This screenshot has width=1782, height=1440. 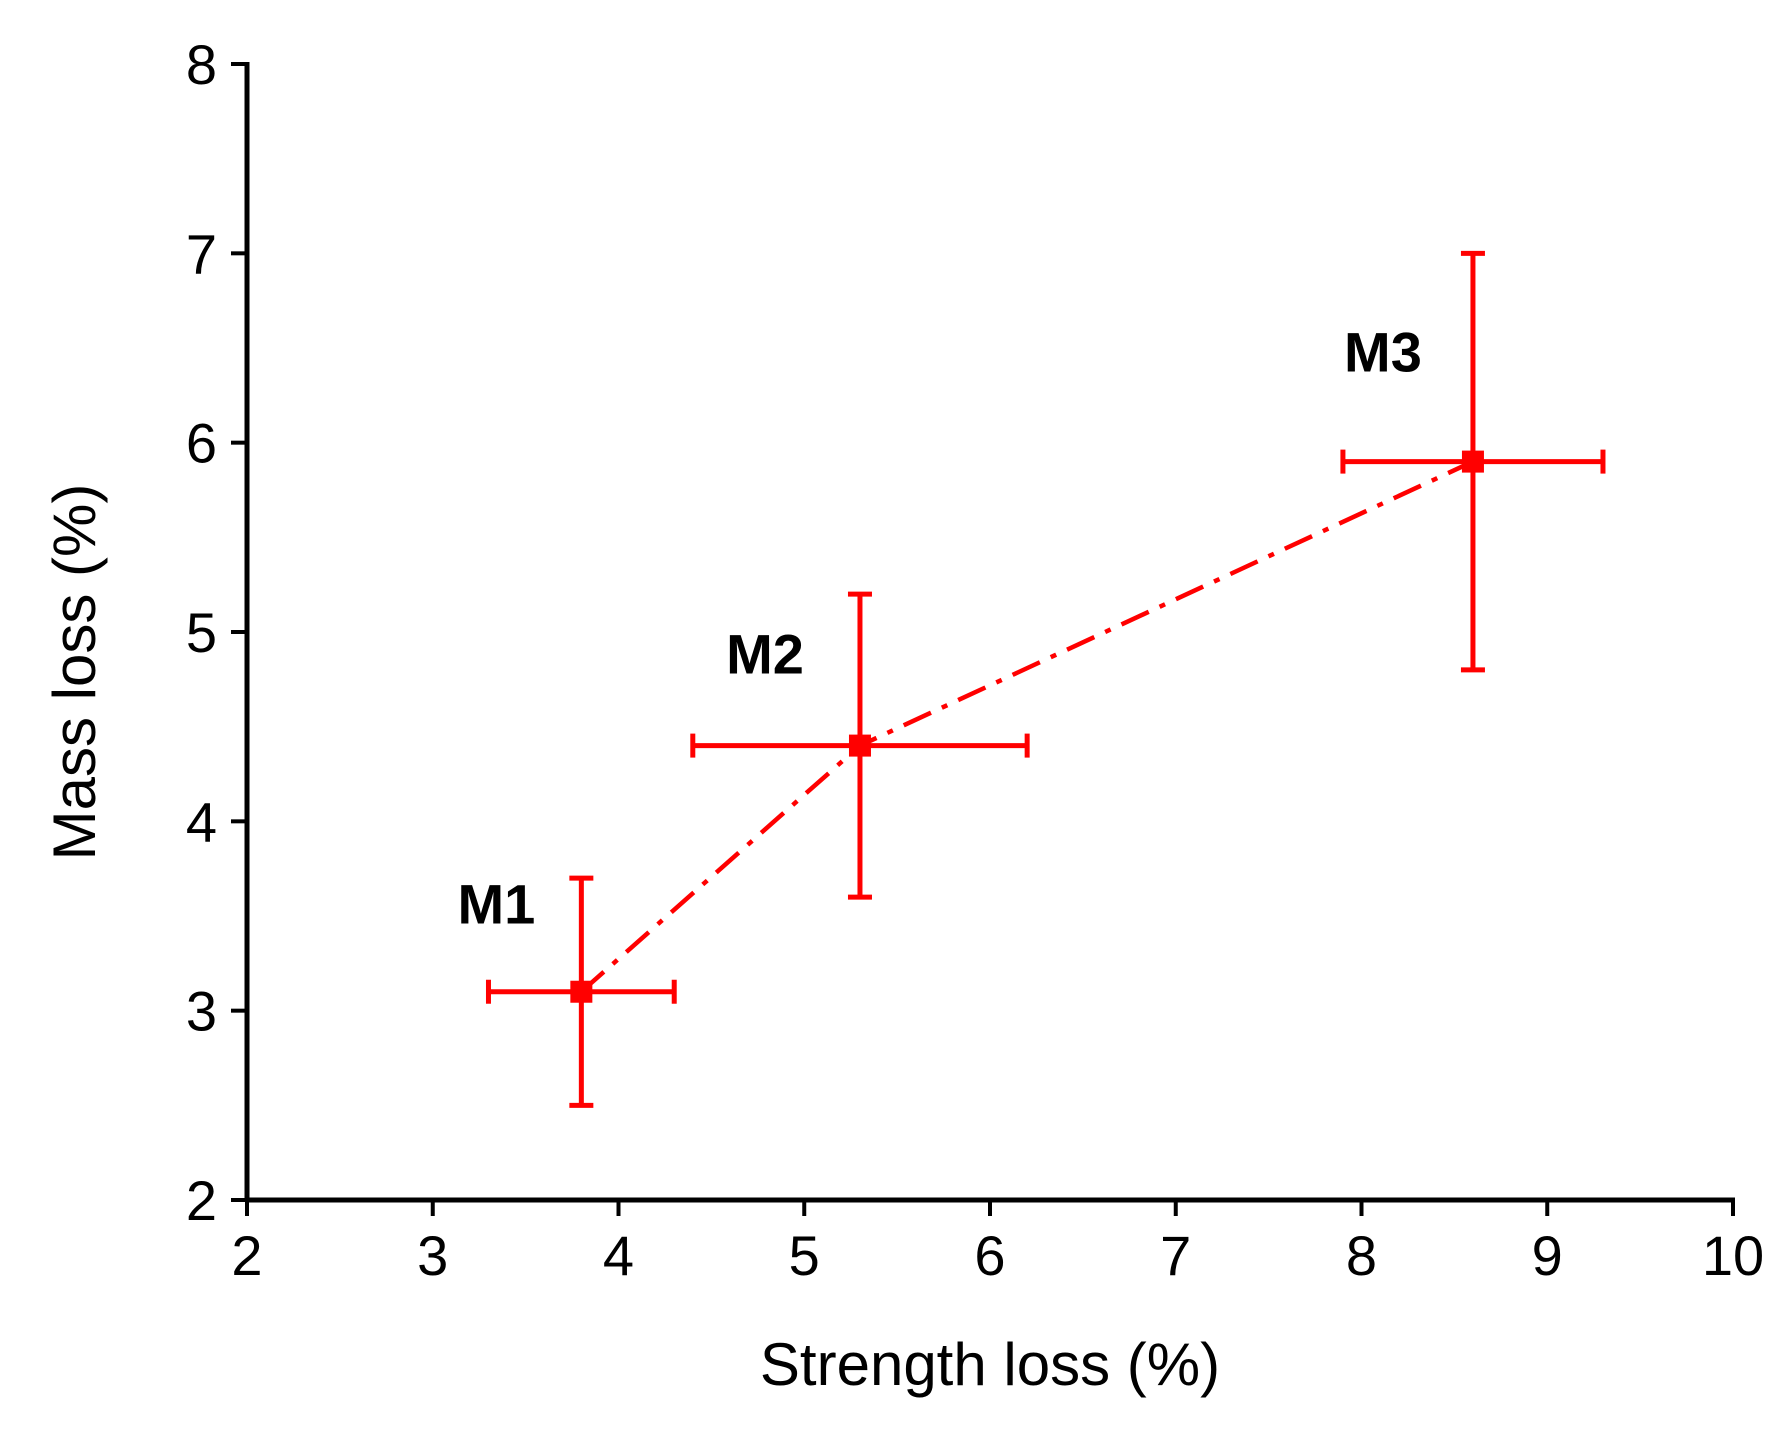 What do you see at coordinates (618, 1255) in the screenshot?
I see `x-tick-label: 4` at bounding box center [618, 1255].